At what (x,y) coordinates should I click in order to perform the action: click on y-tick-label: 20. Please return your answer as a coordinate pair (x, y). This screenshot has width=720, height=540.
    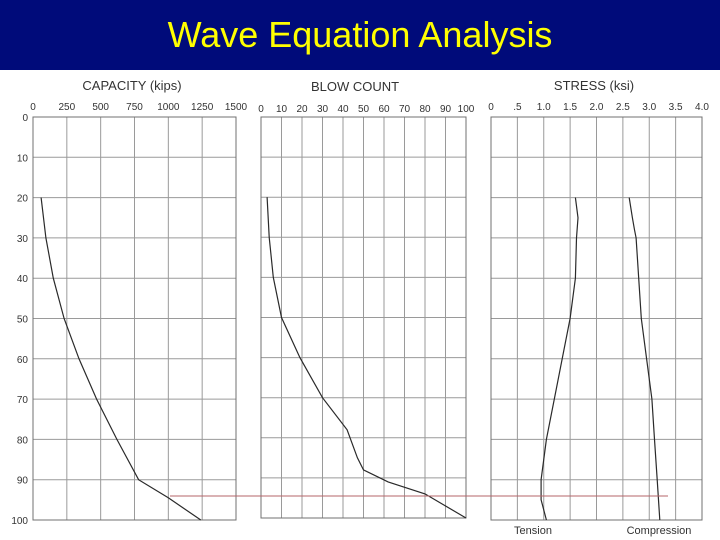
    Looking at the image, I should click on (23, 199).